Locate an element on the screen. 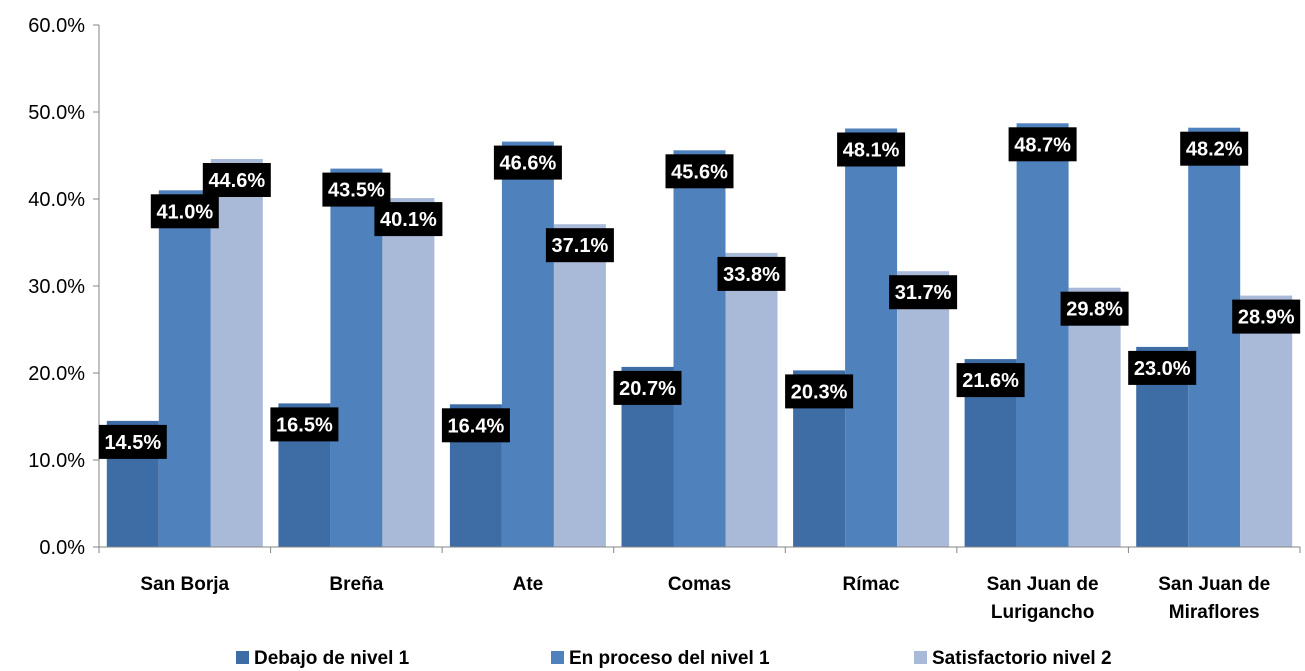 The image size is (1305, 671). y-tick-label: 60.0% is located at coordinates (56, 26).